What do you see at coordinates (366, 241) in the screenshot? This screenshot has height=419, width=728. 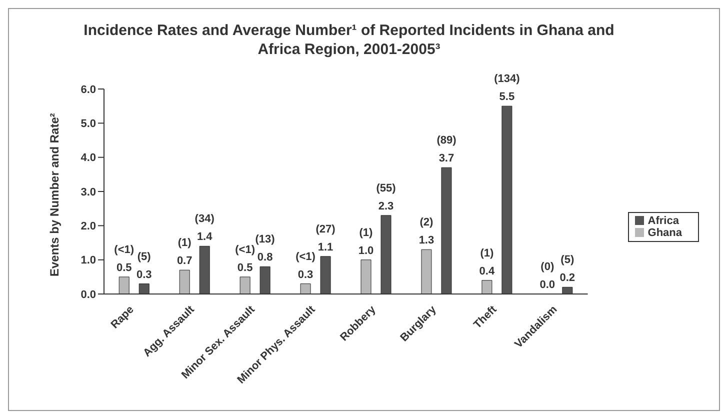 I see `data-label: (1) 1.0` at bounding box center [366, 241].